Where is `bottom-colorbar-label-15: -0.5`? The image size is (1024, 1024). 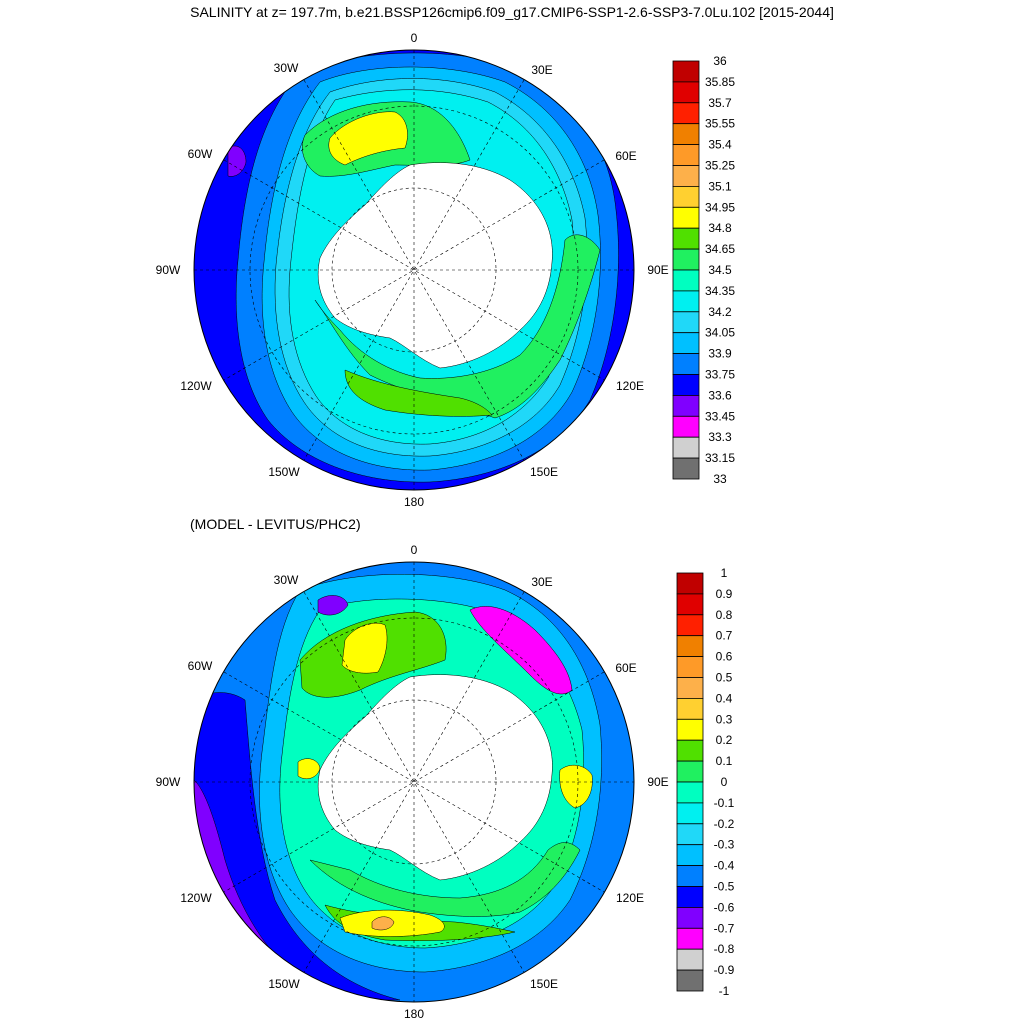 bottom-colorbar-label-15: -0.5 is located at coordinates (724, 887).